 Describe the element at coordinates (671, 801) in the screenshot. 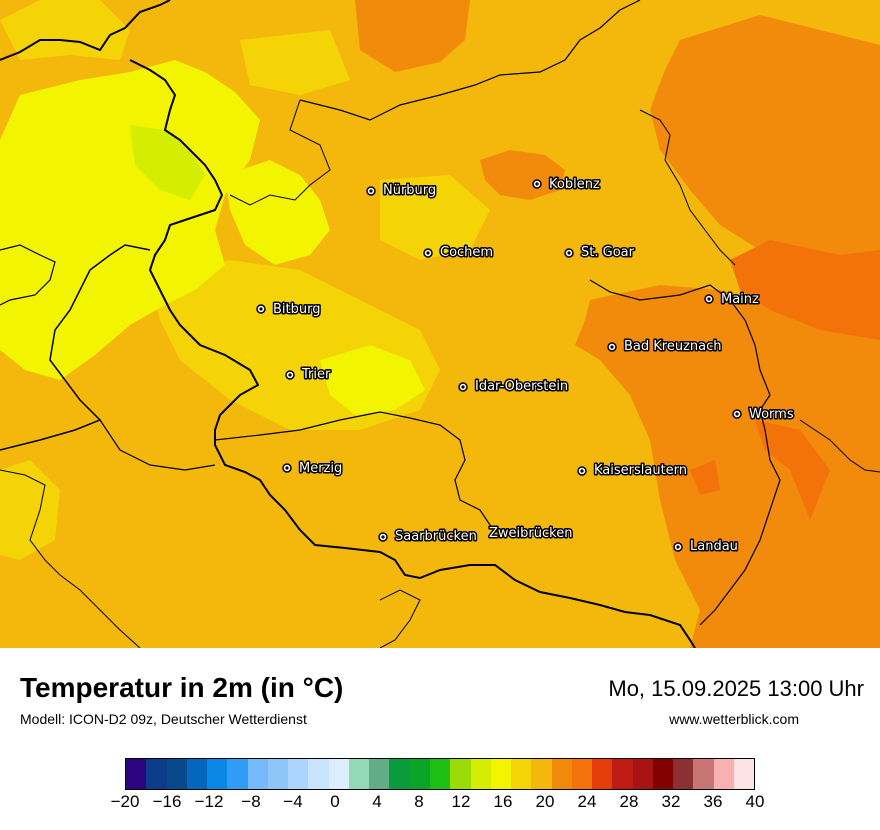

I see `legend-tick-label: 32` at that location.